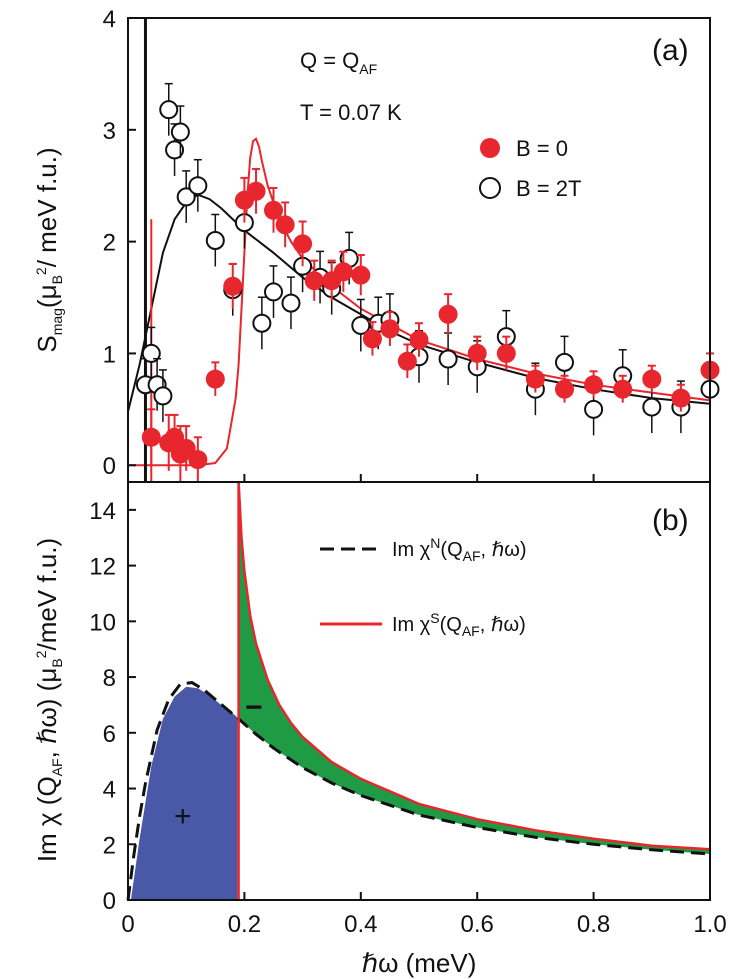 Image resolution: width=746 pixels, height=979 pixels. Describe the element at coordinates (709, 924) in the screenshot. I see `x-tick-label: 1.0` at that location.